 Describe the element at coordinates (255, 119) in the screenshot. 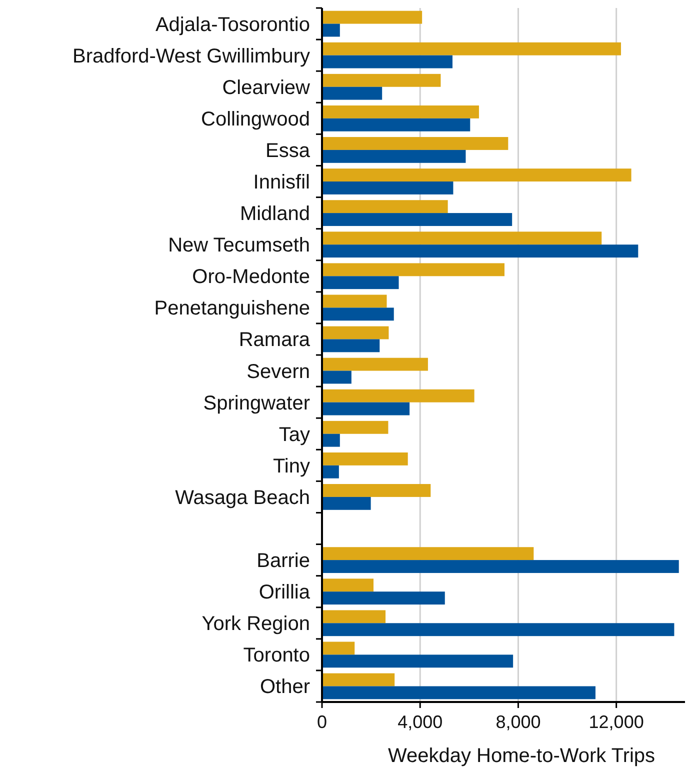

I see `y-tick-label: Collingwood` at that location.